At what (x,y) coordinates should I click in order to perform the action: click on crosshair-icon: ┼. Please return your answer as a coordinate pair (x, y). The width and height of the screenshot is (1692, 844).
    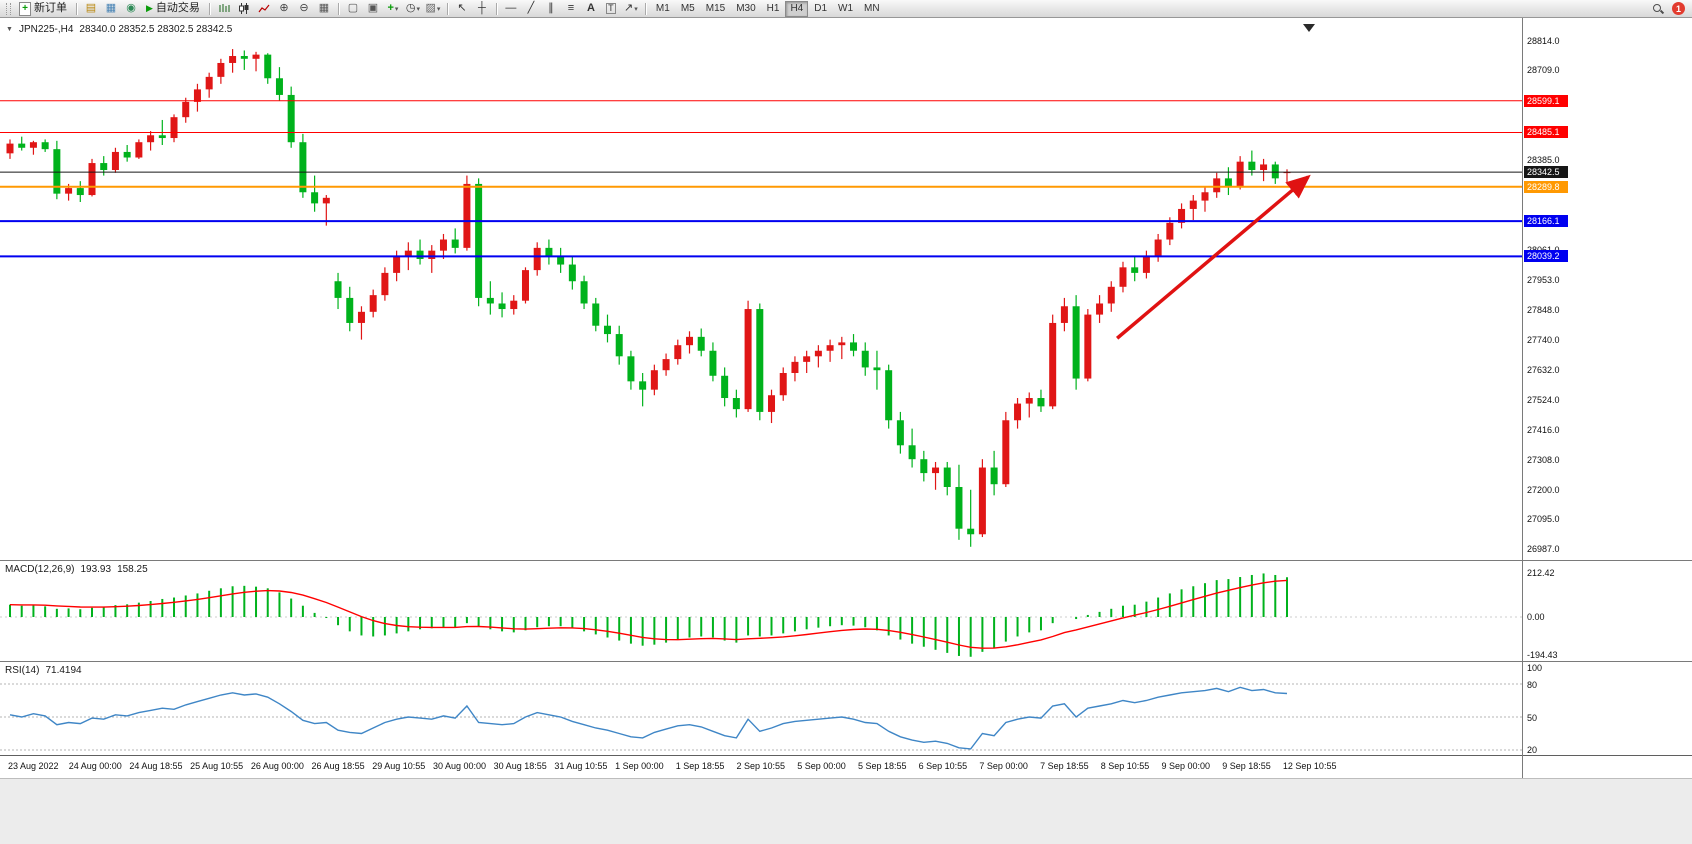
    Looking at the image, I should click on (482, 8).